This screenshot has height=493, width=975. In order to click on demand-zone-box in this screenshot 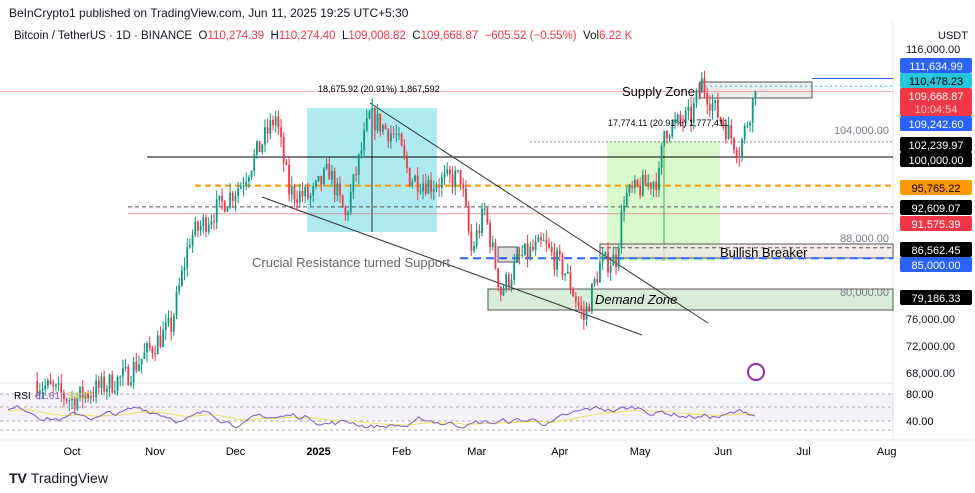, I will do `click(690, 299)`.